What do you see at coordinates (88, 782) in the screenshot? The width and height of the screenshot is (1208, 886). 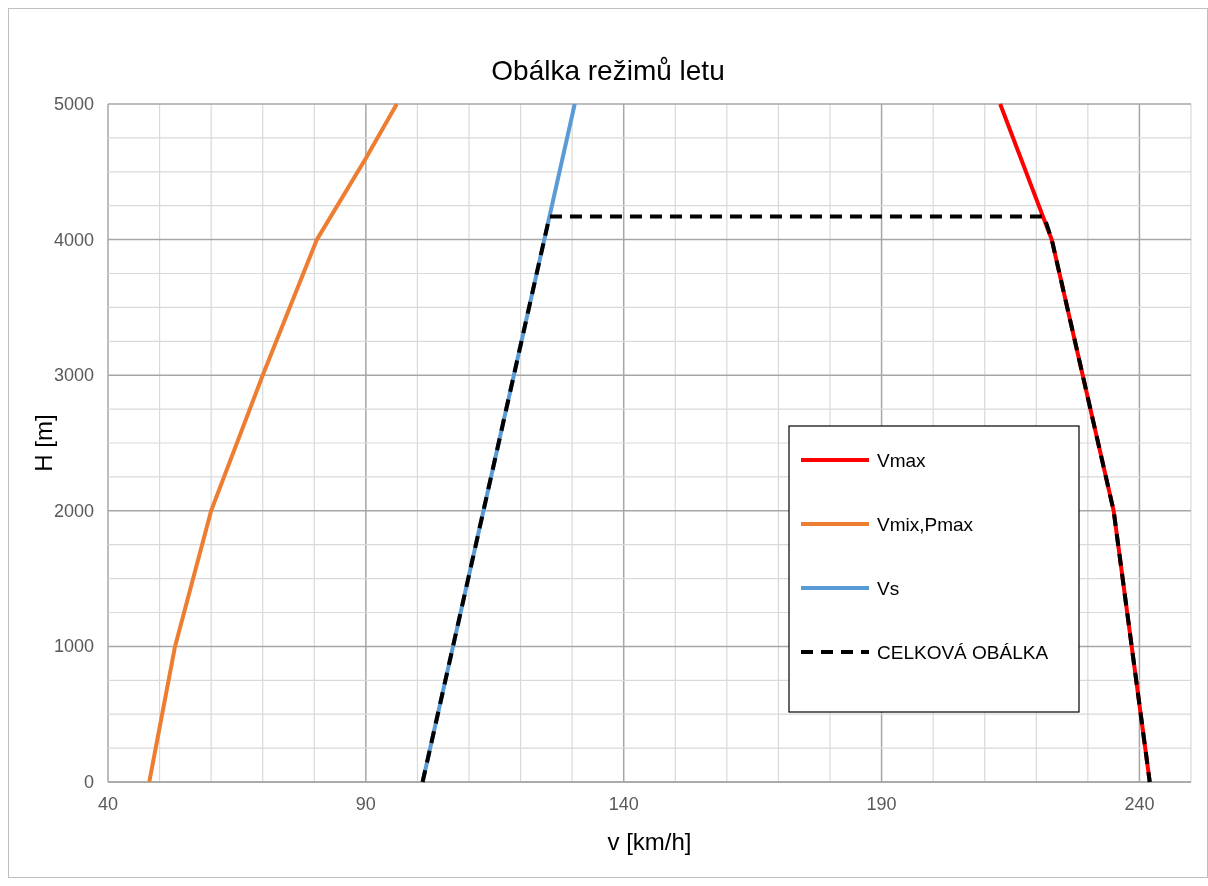 I see `y-tick-label: 0` at bounding box center [88, 782].